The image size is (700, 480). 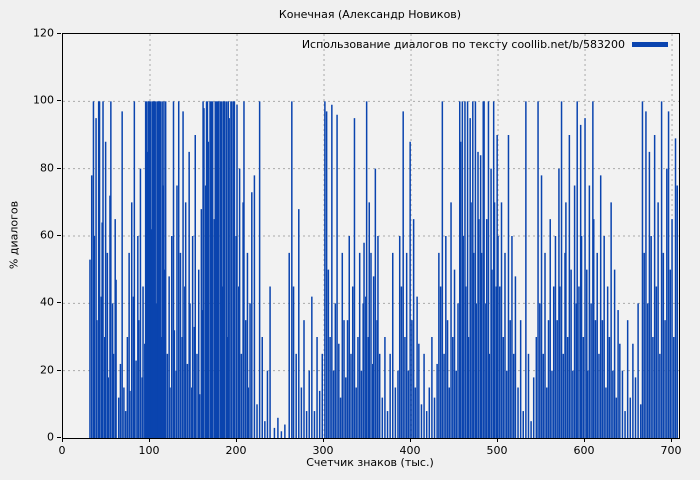 What do you see at coordinates (370, 14) in the screenshot?
I see `chart-title: Конечная (Александр Новиков)` at bounding box center [370, 14].